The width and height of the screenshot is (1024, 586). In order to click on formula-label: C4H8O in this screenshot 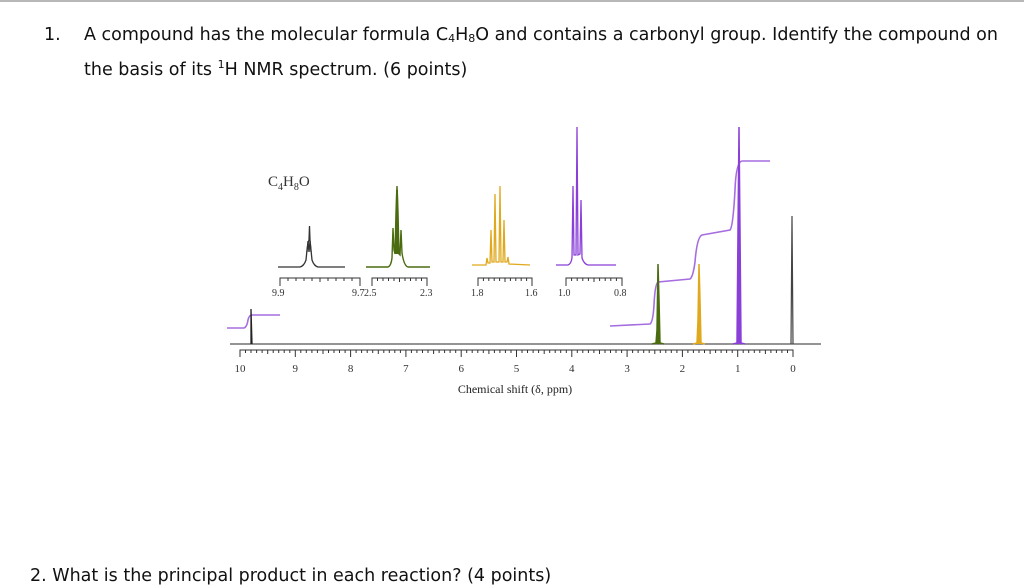, I will do `click(289, 183)`.